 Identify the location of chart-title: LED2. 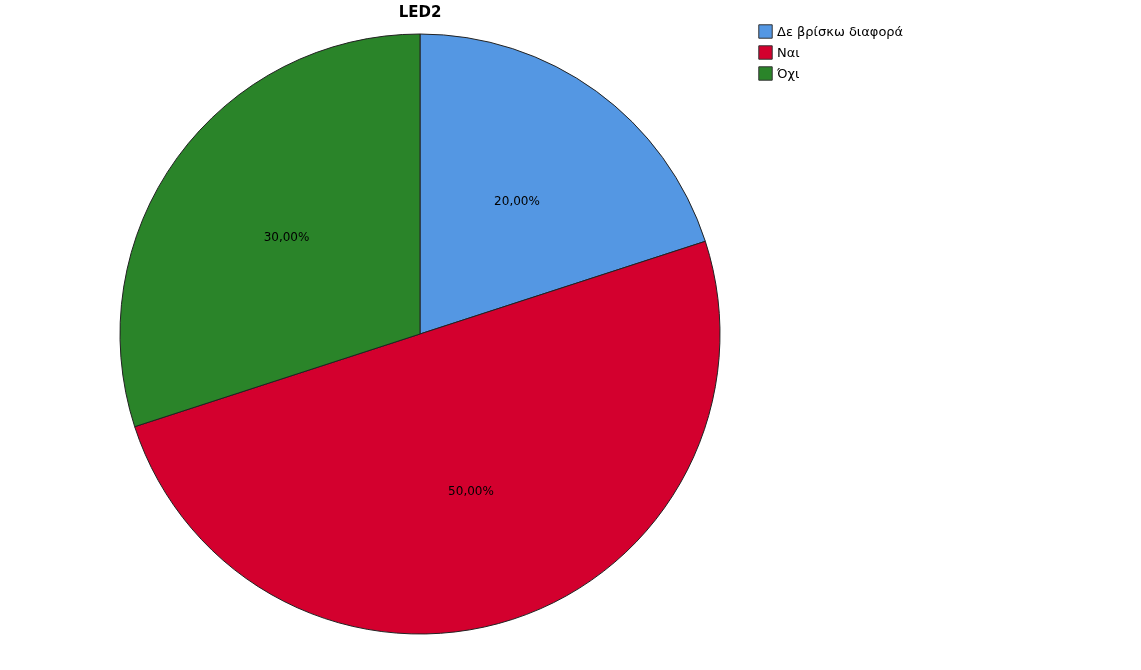
(420, 12).